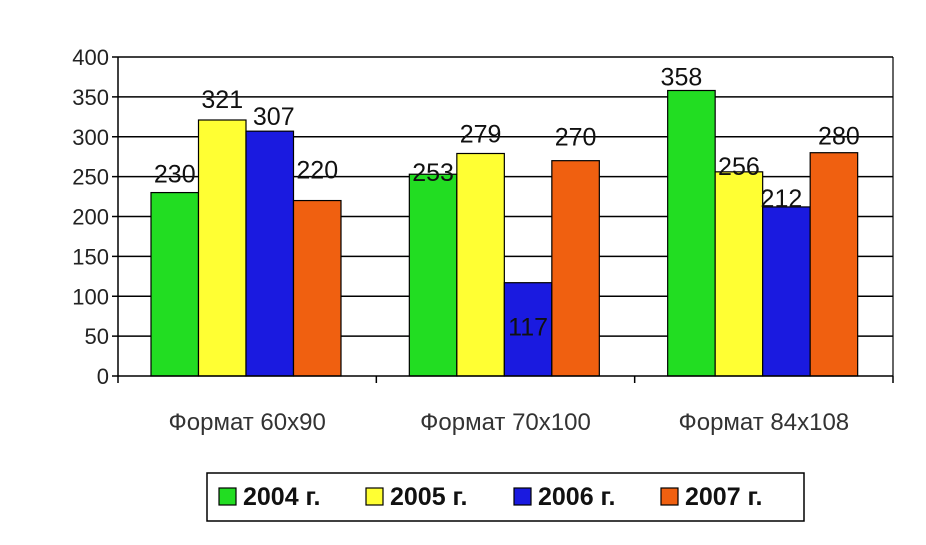 The width and height of the screenshot is (926, 545). What do you see at coordinates (97, 336) in the screenshot?
I see `y-tick-label: 50` at bounding box center [97, 336].